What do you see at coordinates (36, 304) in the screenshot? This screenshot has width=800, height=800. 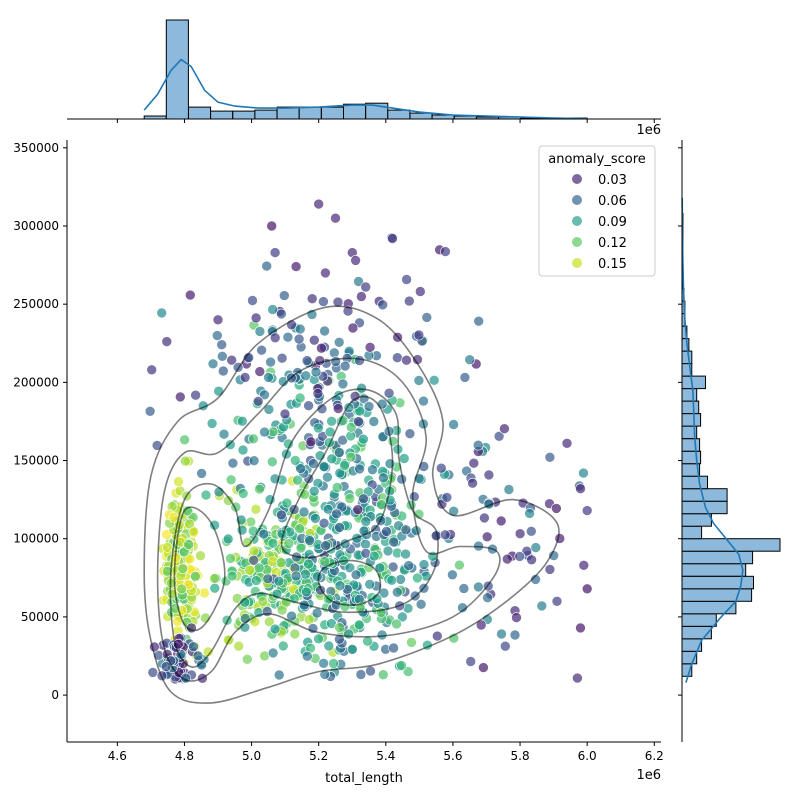 I see `y-tick-label: 250000` at bounding box center [36, 304].